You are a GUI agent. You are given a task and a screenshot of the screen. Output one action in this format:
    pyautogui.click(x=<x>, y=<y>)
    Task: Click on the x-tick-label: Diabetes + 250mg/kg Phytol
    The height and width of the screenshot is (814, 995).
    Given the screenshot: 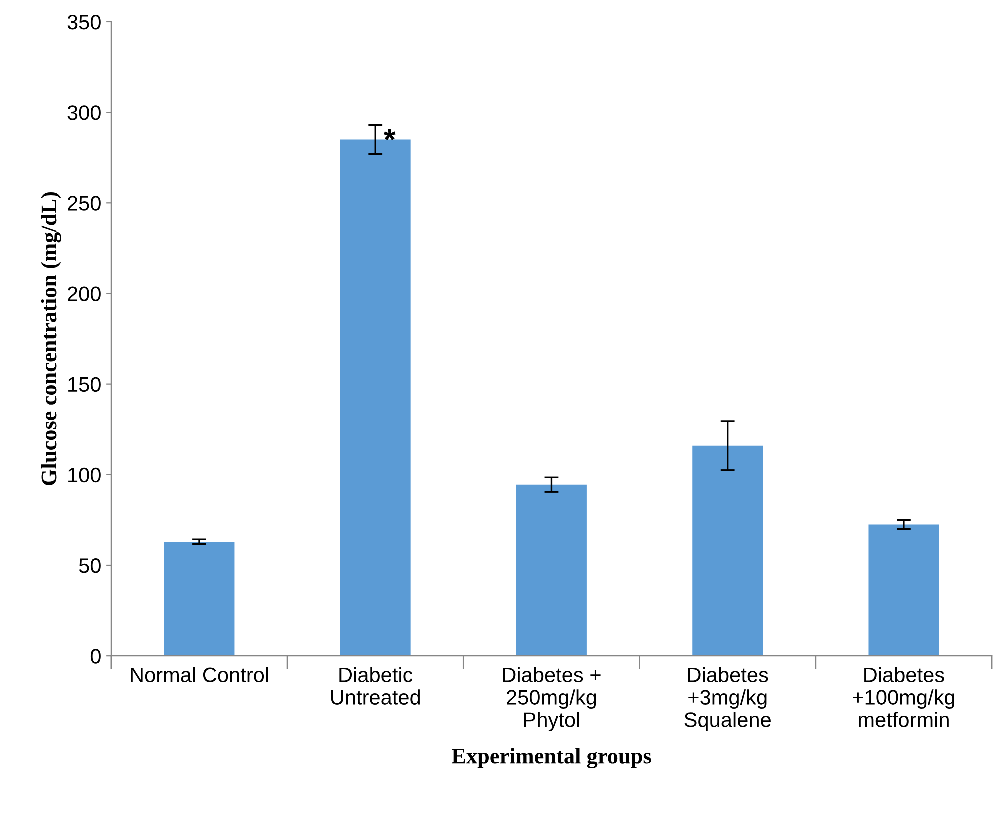 What is the action you would take?
    pyautogui.click(x=552, y=699)
    